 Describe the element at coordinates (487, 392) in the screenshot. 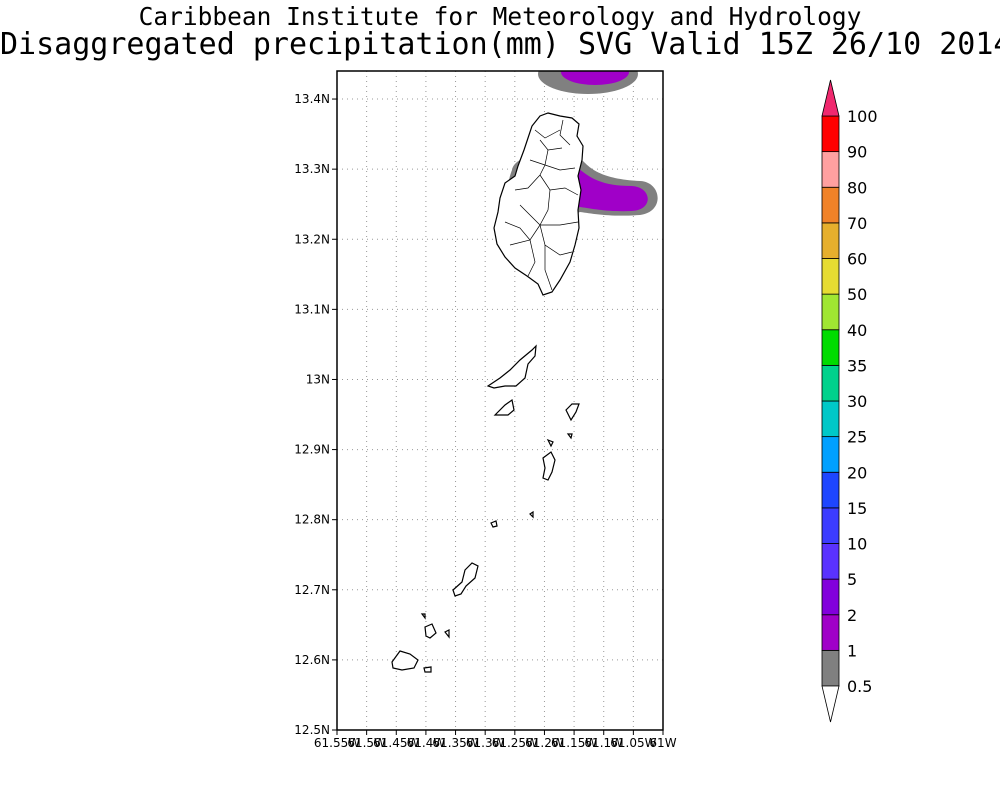

I see `coastlines` at that location.